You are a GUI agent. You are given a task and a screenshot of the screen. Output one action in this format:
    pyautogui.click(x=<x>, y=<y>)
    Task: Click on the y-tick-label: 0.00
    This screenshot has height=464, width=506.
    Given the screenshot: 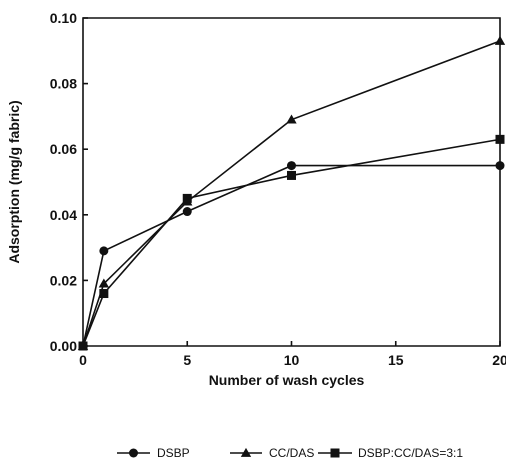 What is the action you would take?
    pyautogui.click(x=63, y=346)
    